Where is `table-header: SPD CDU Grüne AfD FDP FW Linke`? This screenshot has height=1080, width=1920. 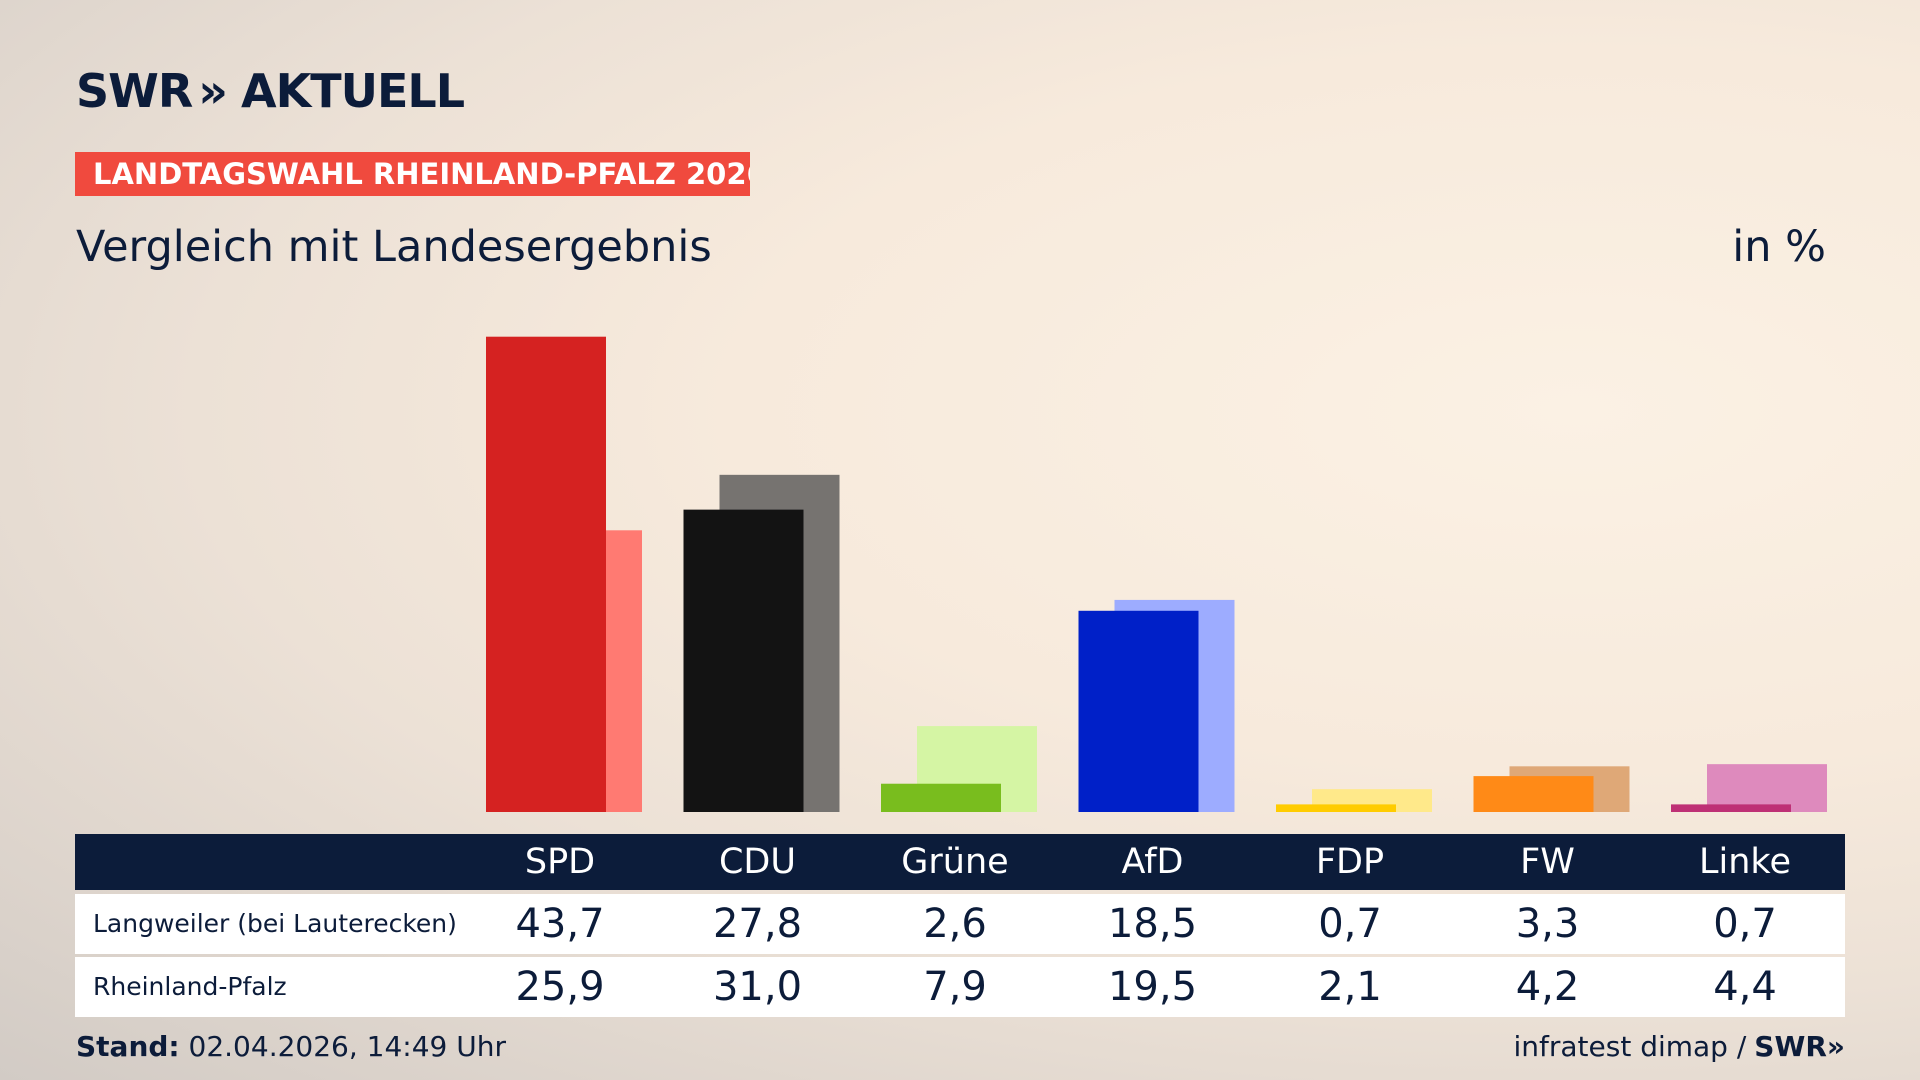 table-header: SPD CDU Grüne AfD FDP FW Linke is located at coordinates (960, 862).